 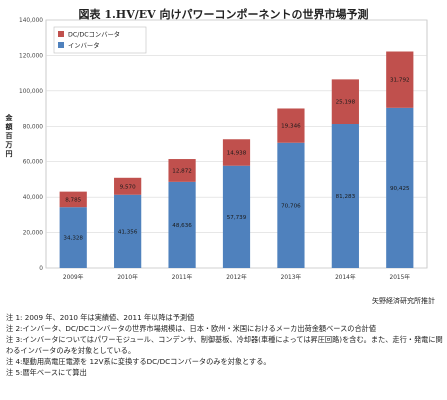 I want to click on data-label-inverter: 70,706, so click(x=291, y=206).